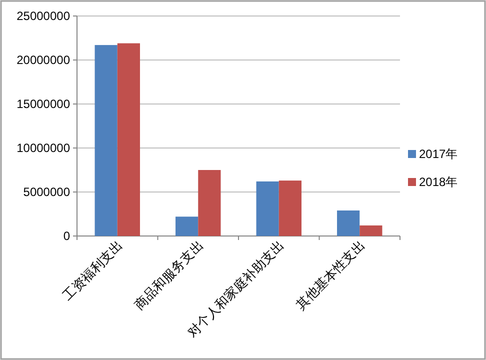  What do you see at coordinates (46, 192) in the screenshot?
I see `y-tick-label: 5000000` at bounding box center [46, 192].